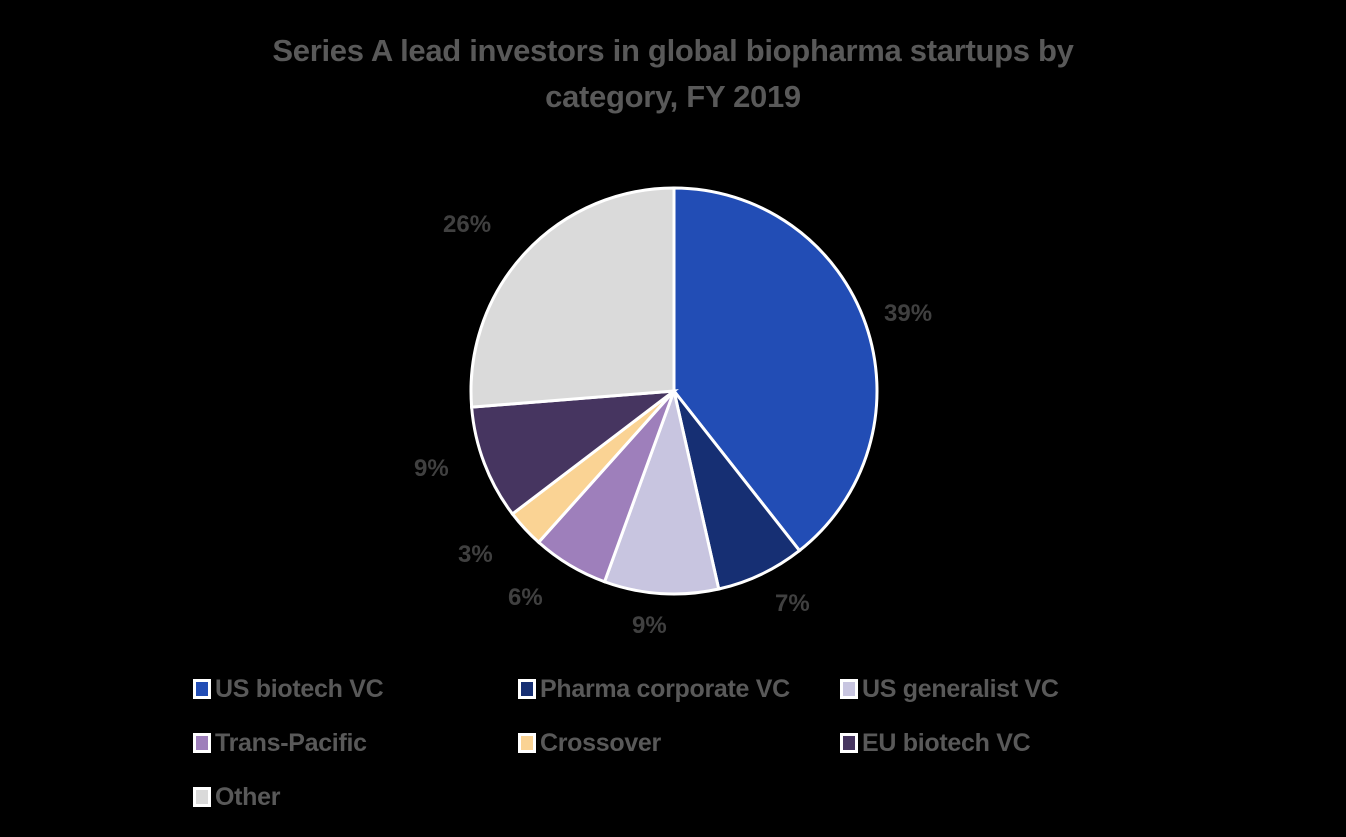  Describe the element at coordinates (475, 554) in the screenshot. I see `data-label-crossover: 3%` at that location.